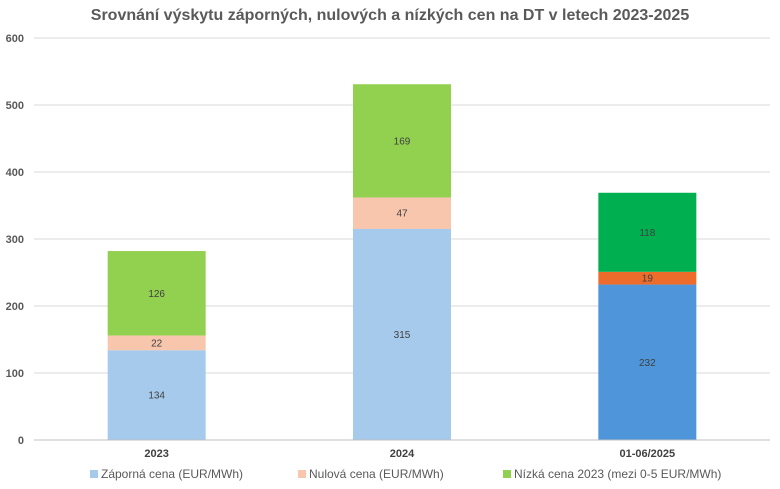 The width and height of the screenshot is (780, 489). I want to click on x-tick-label: 01-06/2025, so click(647, 454).